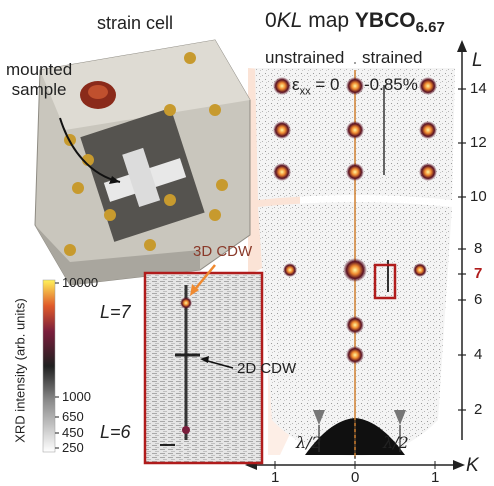 The height and width of the screenshot is (486, 494). I want to click on colorbar-tick-10000: 10000, so click(80, 282).